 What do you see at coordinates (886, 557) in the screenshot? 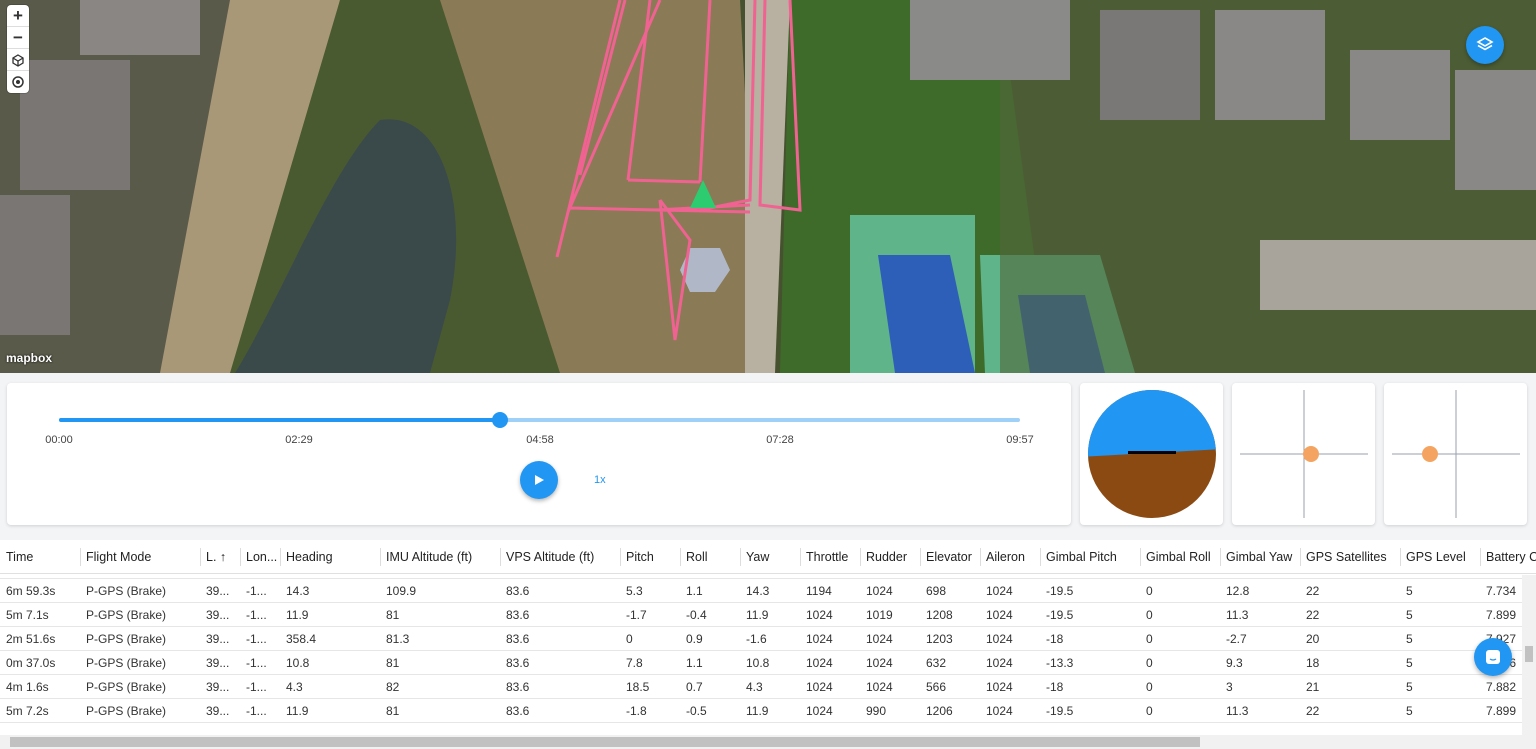
I see `column-header: Rudder` at bounding box center [886, 557].